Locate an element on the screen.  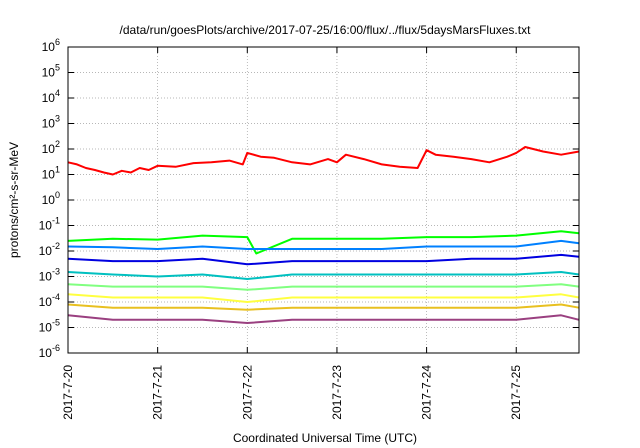
x-axis-label: Coordinated Universal Time (UTC) is located at coordinates (325, 438).